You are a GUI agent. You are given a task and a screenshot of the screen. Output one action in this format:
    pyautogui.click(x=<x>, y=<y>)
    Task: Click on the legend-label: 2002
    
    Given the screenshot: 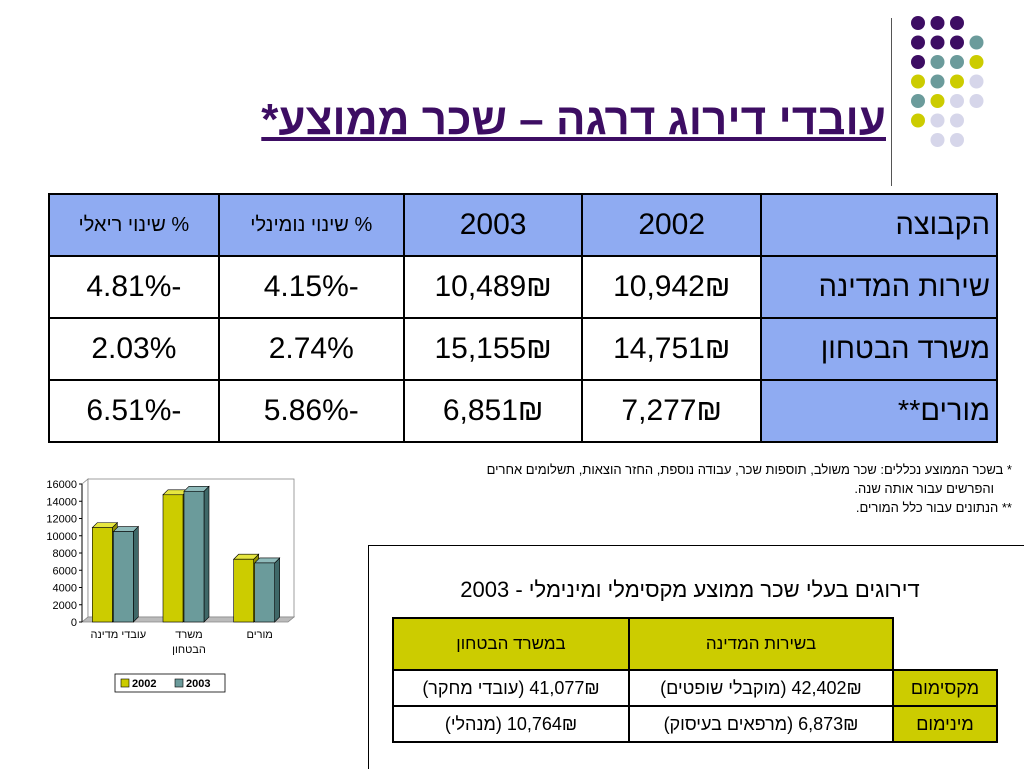 What is the action you would take?
    pyautogui.click(x=144, y=684)
    